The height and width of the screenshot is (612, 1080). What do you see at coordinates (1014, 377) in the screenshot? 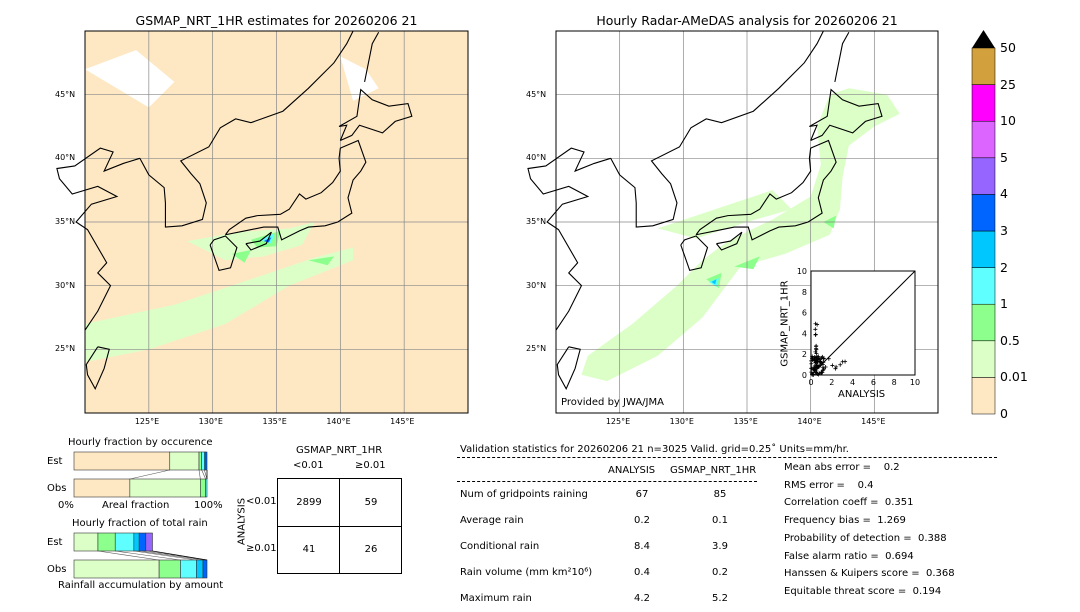
I see `colorbar-label: 0.01` at bounding box center [1014, 377].